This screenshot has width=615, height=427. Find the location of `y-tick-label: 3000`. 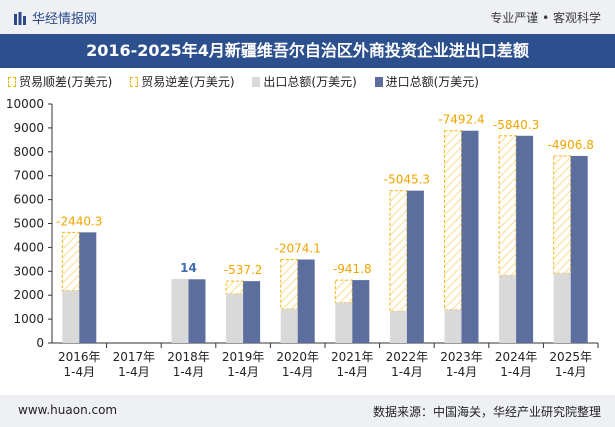

y-tick-label: 3000 is located at coordinates (28, 271).